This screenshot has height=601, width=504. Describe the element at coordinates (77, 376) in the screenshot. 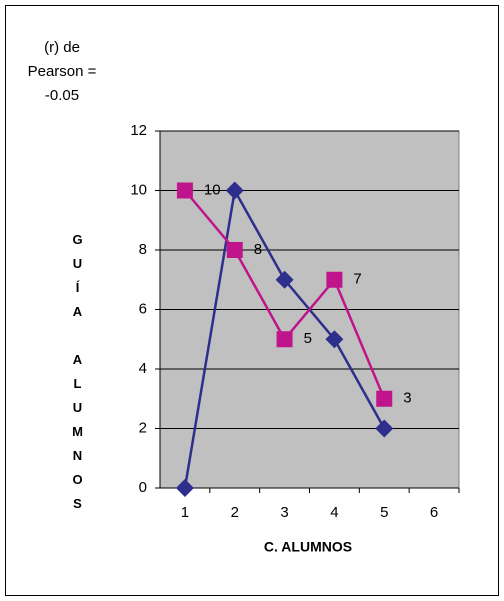

I see `y-axis-title: GUÍA ALUMNOS` at that location.